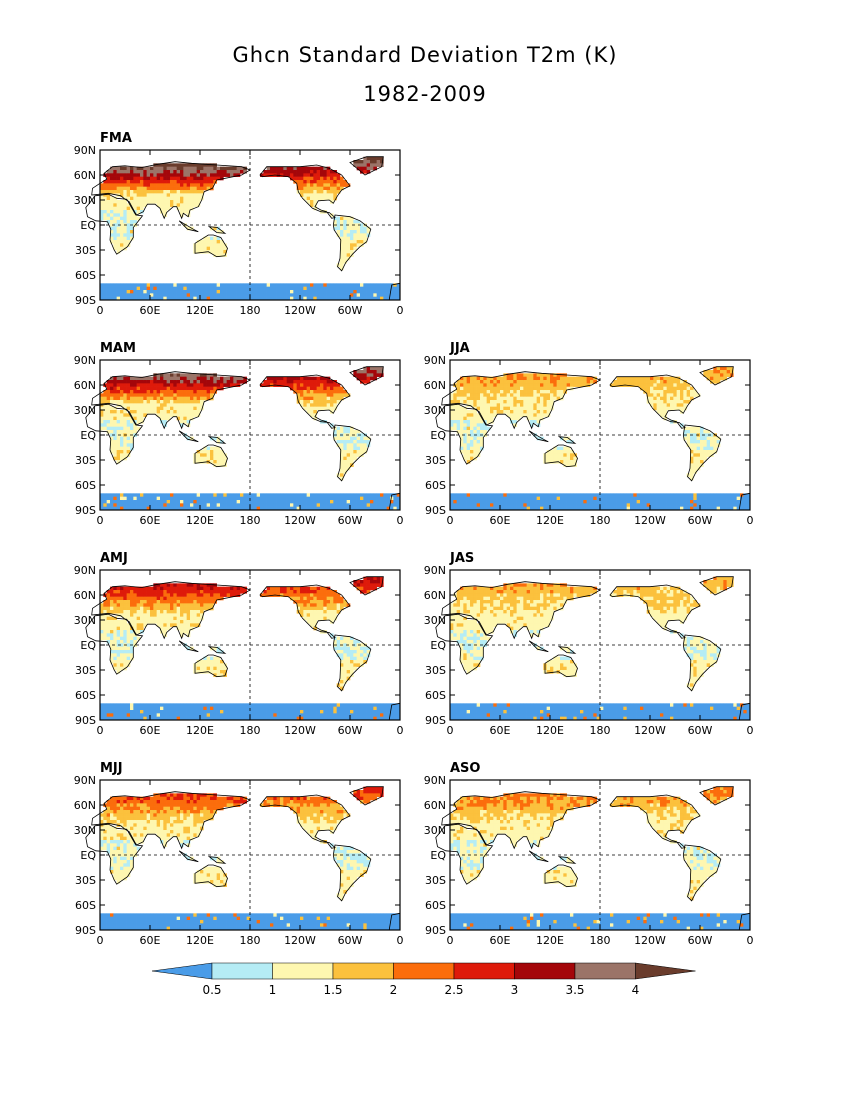  I want to click on coastline, so click(366, 376).